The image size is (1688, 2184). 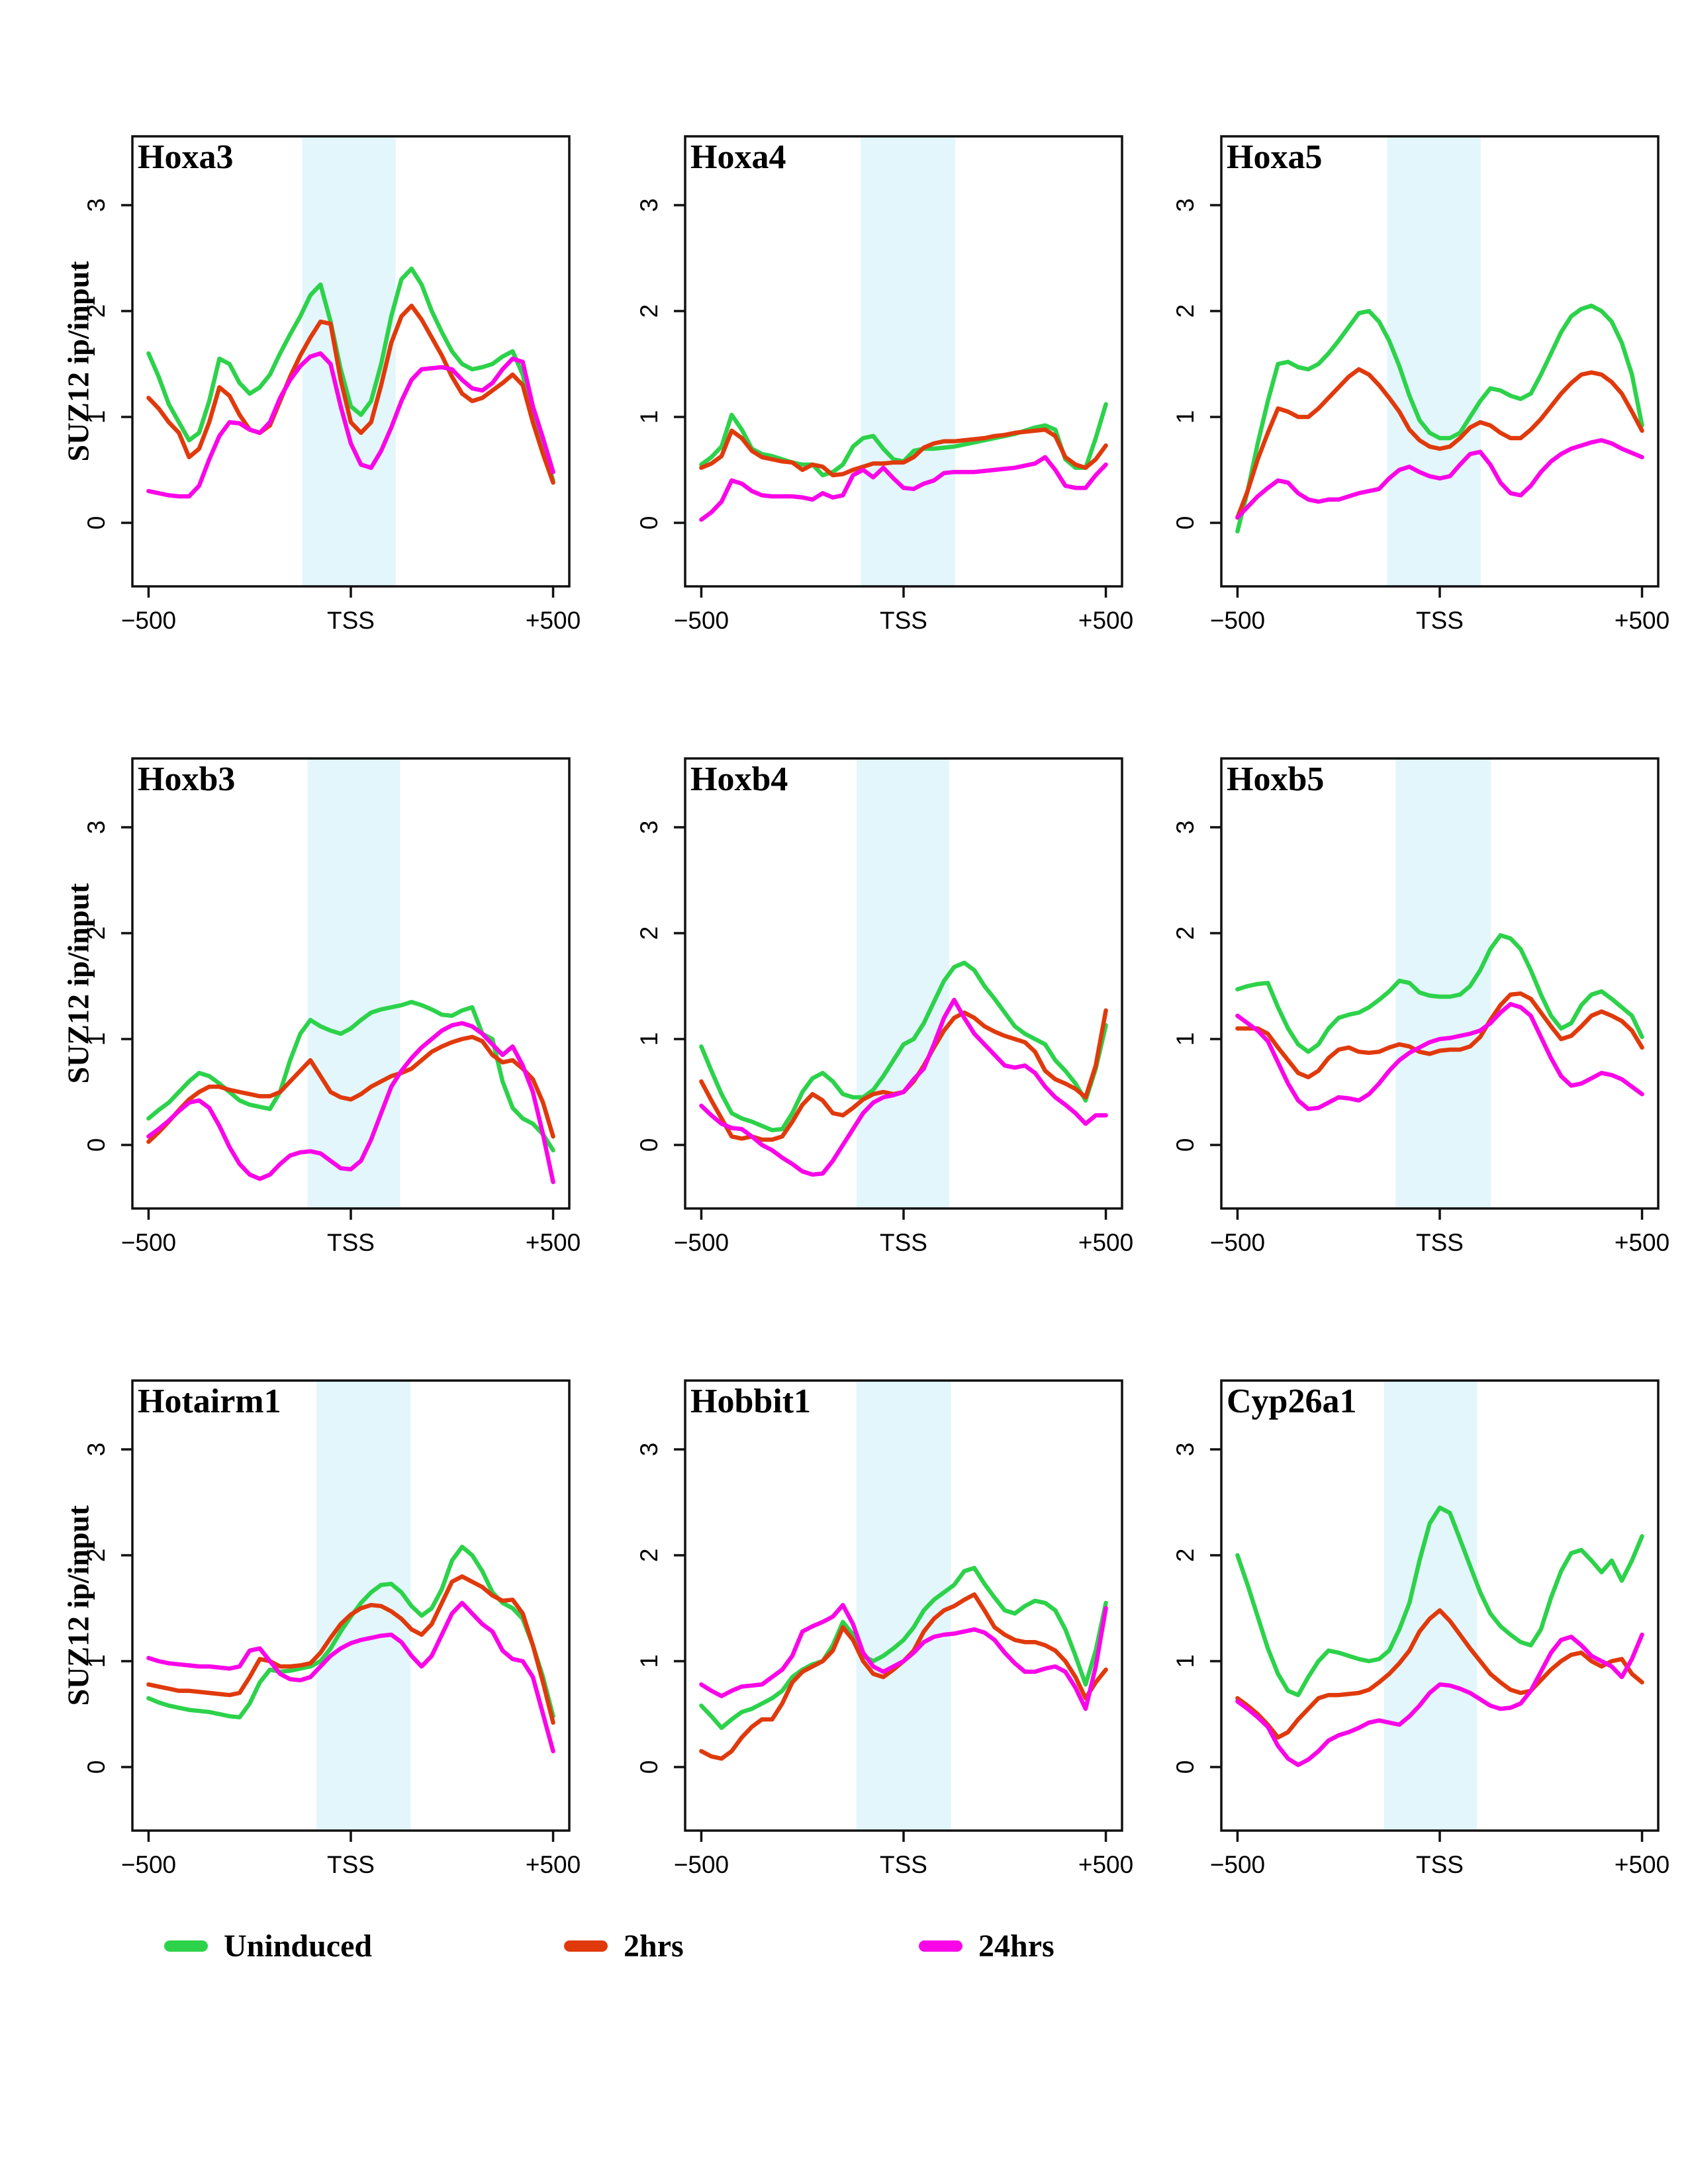 I want to click on legend-item-24hrs: 24hrs, so click(x=987, y=1945).